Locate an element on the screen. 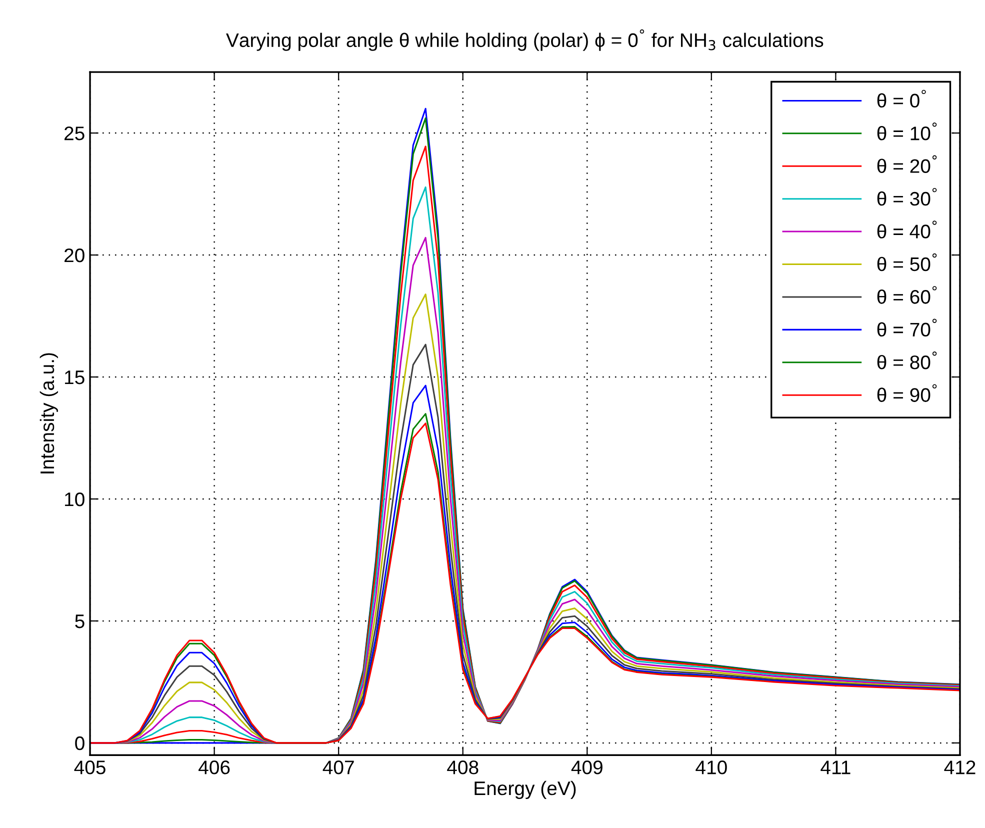  legend-label: θ = 90$^{°}$ is located at coordinates (907, 393).